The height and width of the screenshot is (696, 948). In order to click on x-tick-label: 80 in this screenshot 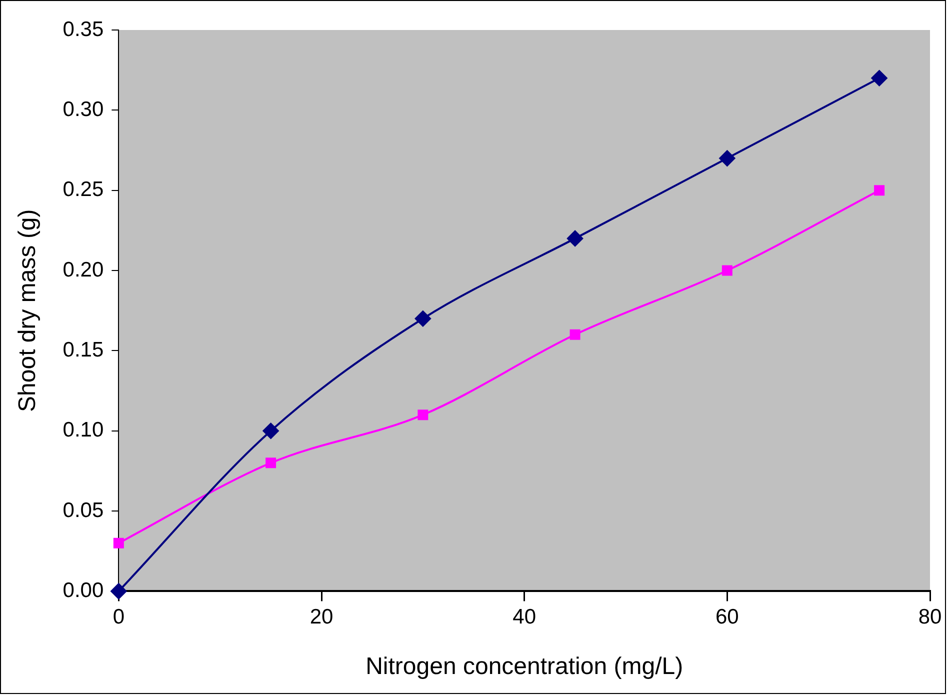, I will do `click(930, 616)`.